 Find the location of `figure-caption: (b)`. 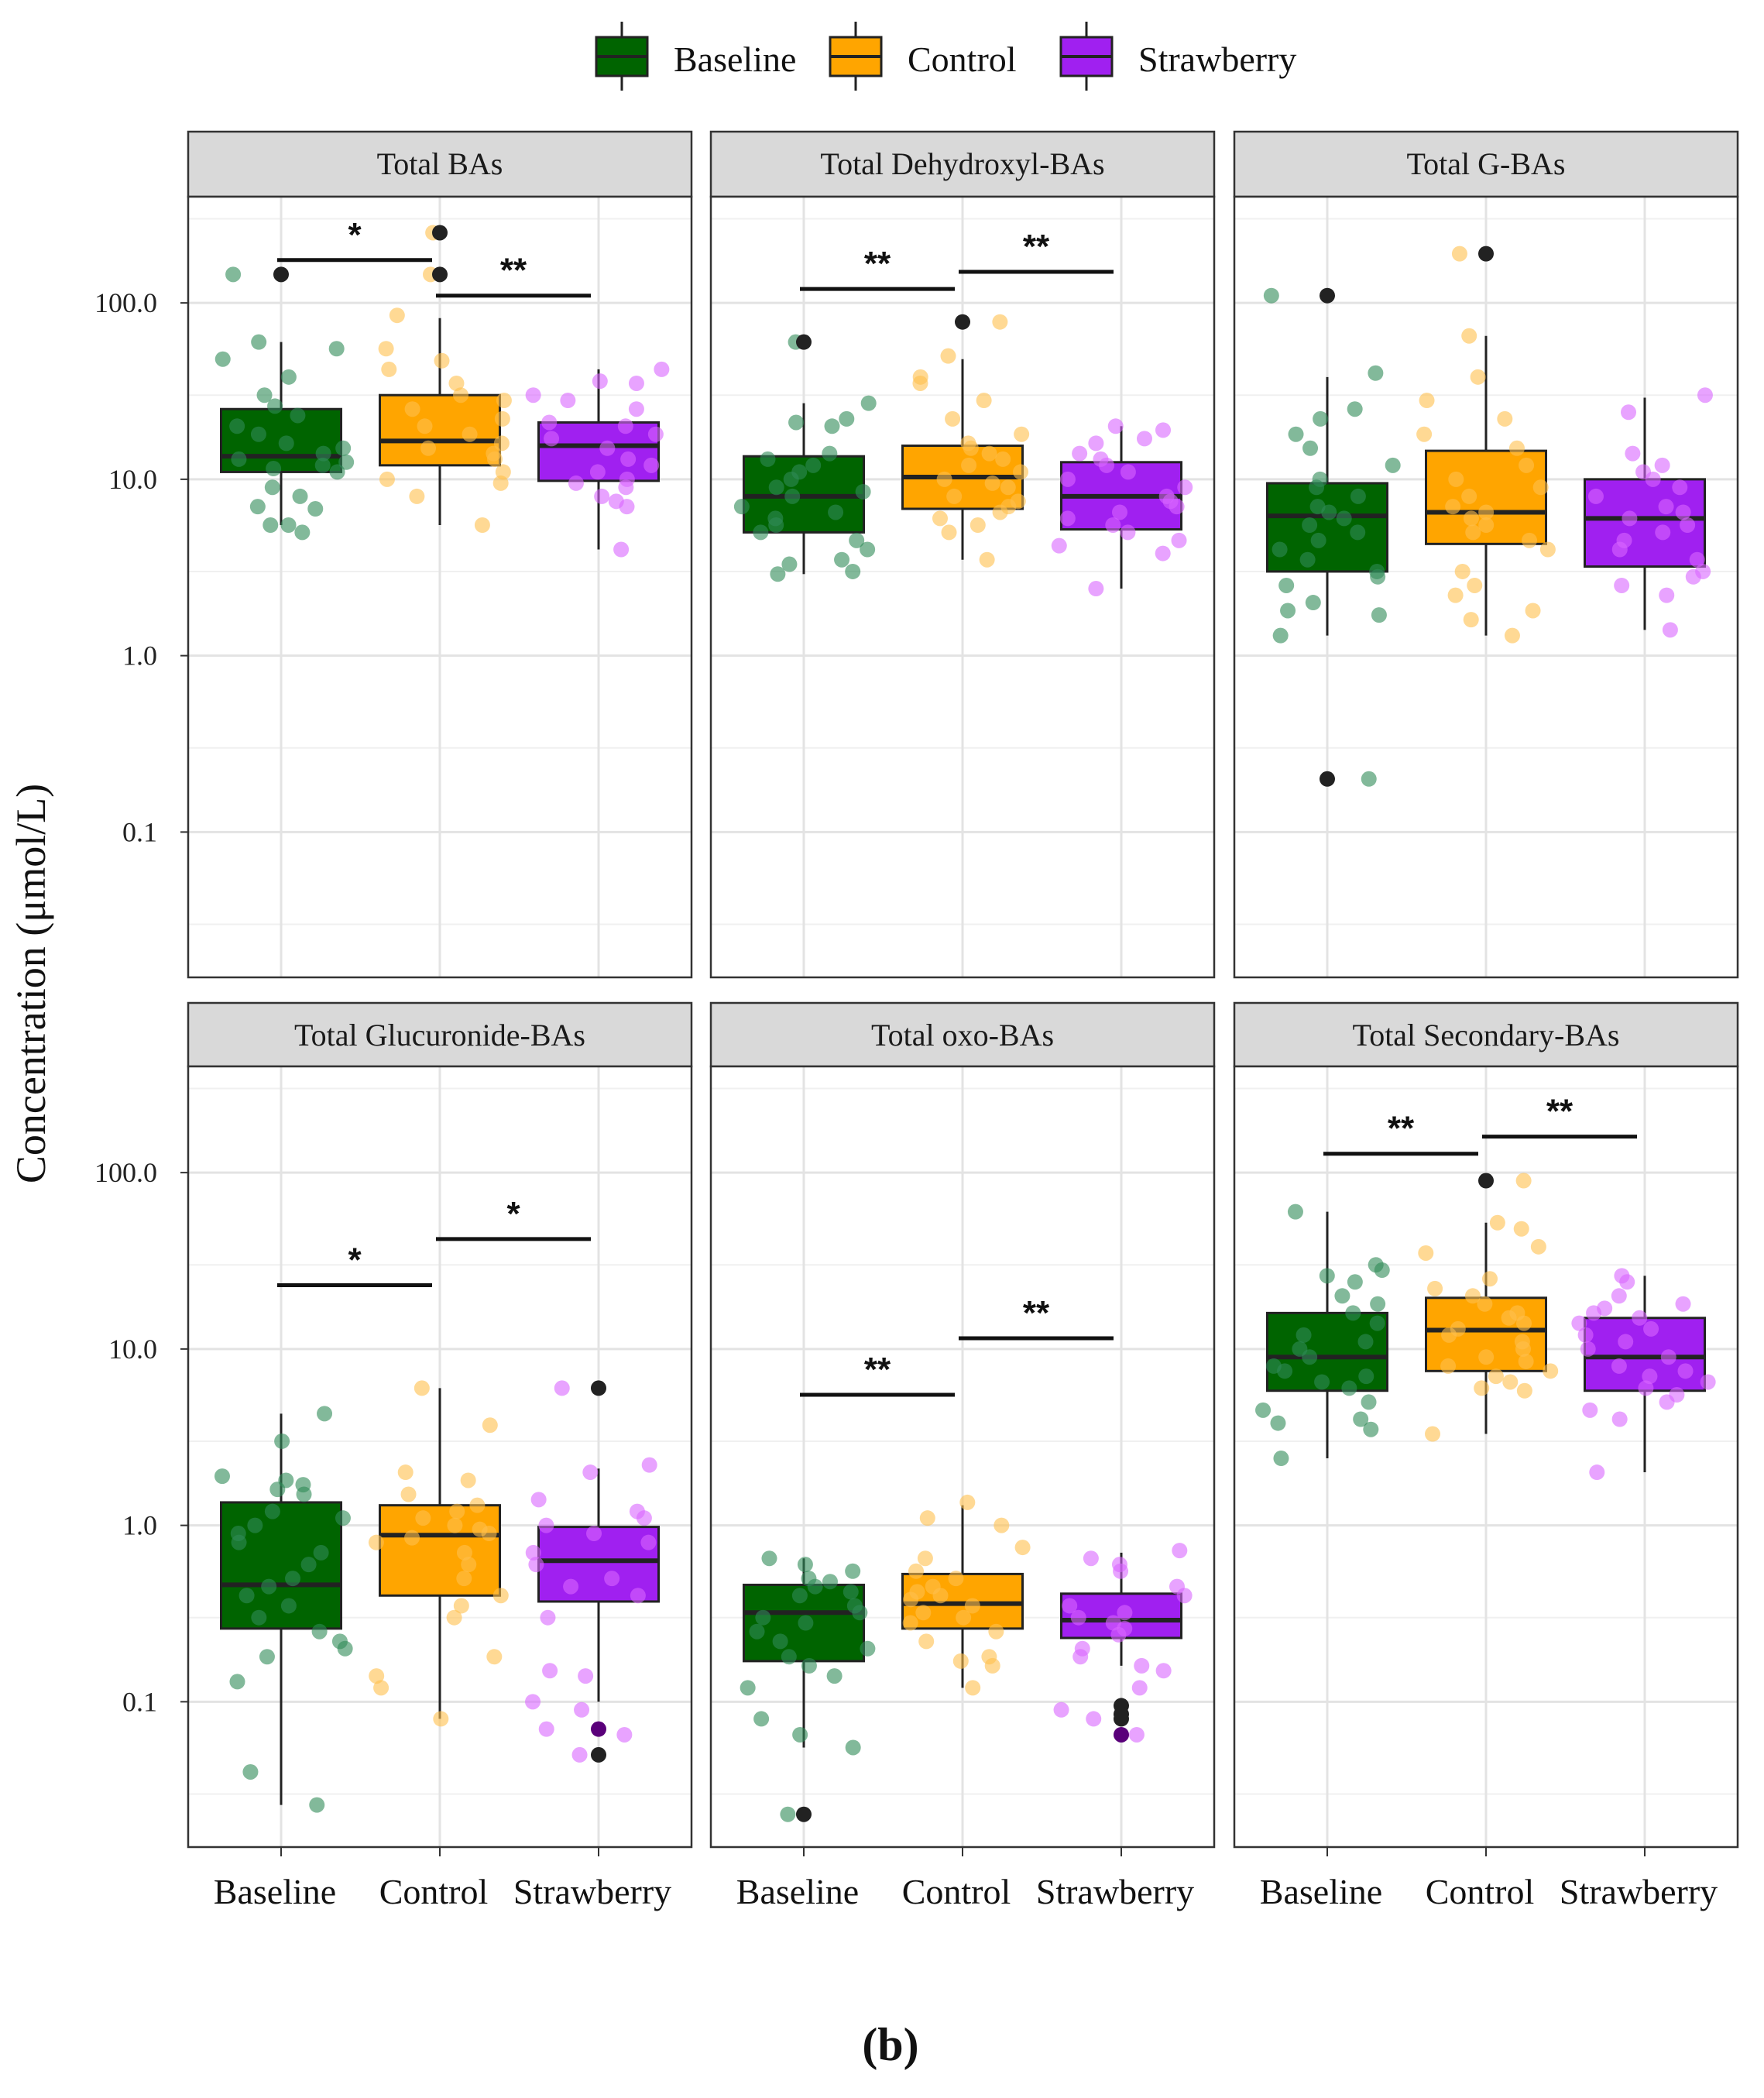

figure-caption: (b) is located at coordinates (890, 2044).